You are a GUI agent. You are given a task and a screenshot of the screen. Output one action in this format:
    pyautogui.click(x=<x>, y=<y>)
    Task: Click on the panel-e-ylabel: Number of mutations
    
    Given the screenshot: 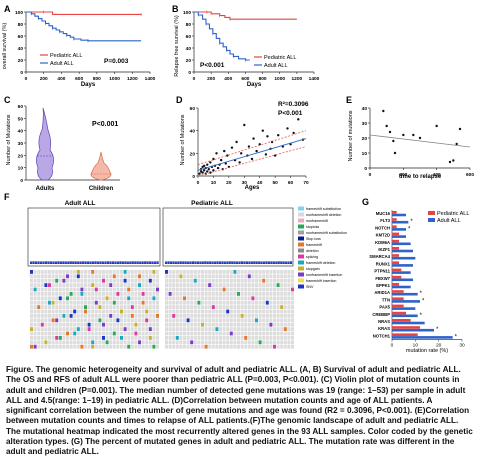 What is the action you would take?
    pyautogui.click(x=351, y=135)
    